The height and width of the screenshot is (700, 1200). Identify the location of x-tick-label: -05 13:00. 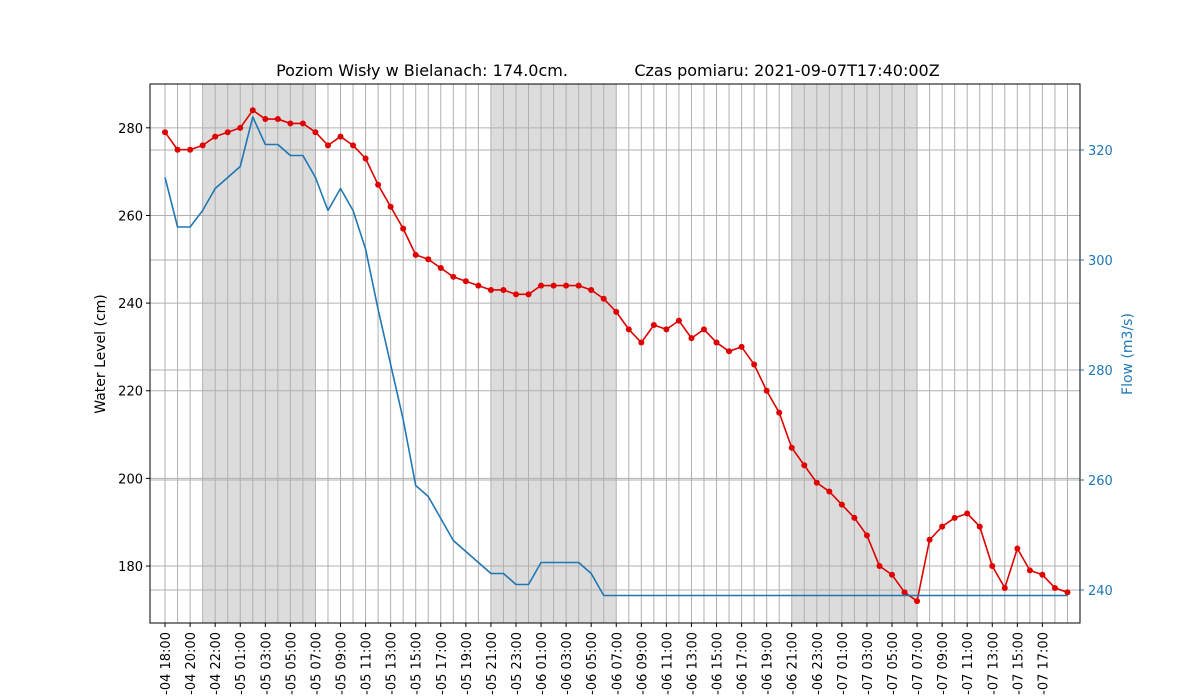
(392, 663).